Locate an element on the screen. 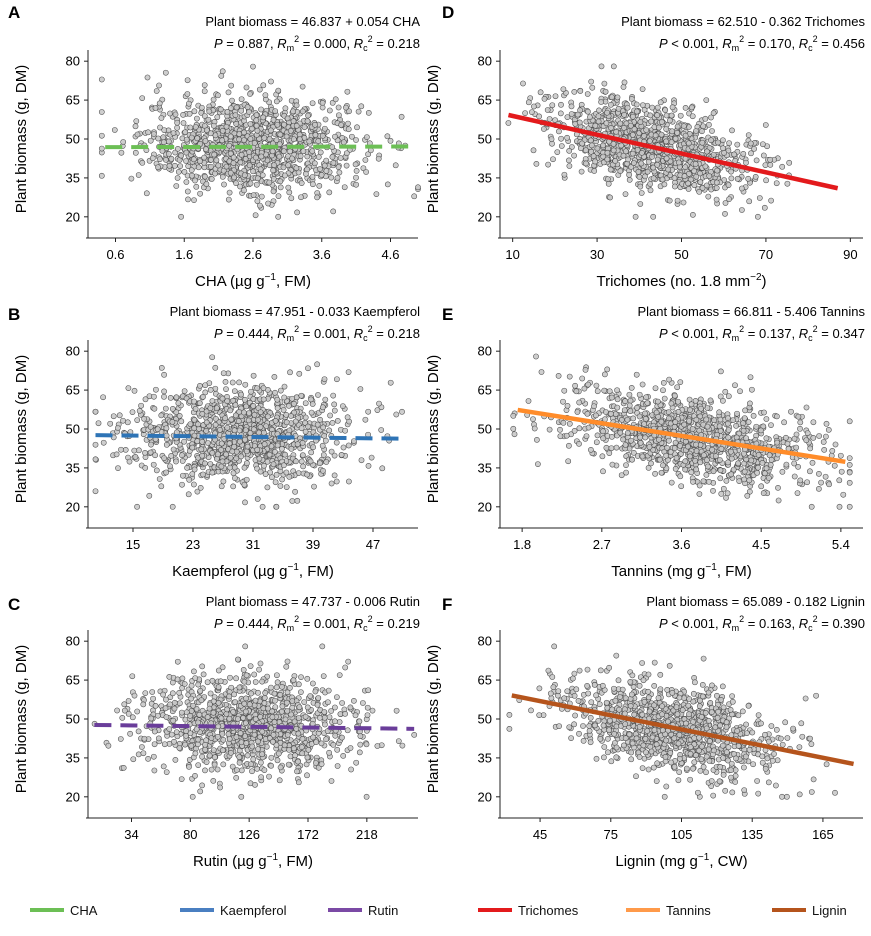 The image size is (871, 936). scatter-points is located at coordinates (649, 141).